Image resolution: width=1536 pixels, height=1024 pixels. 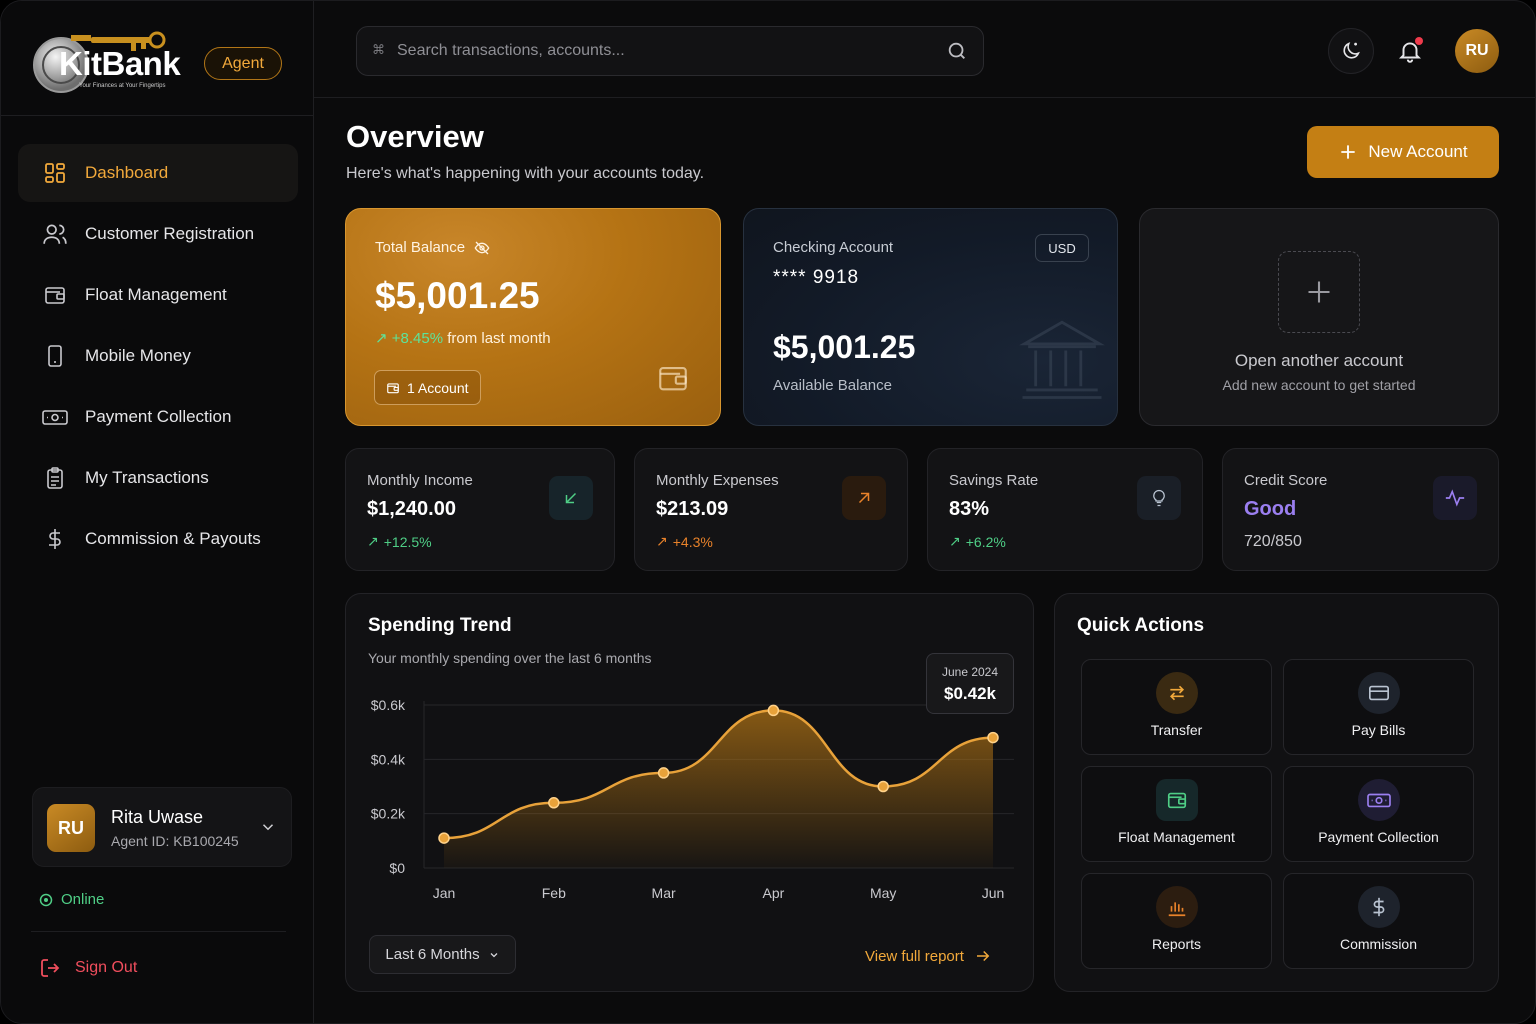 I want to click on new-account-label: New Account, so click(x=1418, y=151).